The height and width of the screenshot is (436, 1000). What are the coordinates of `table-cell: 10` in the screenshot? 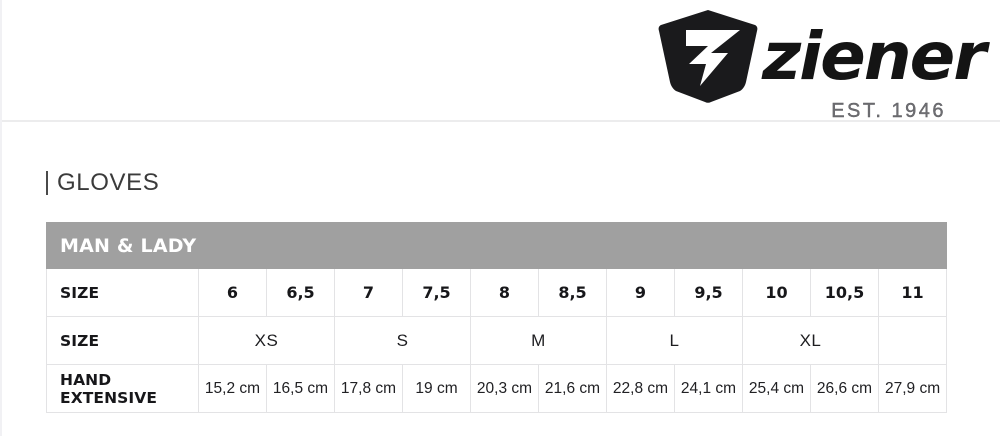 It's located at (776, 292).